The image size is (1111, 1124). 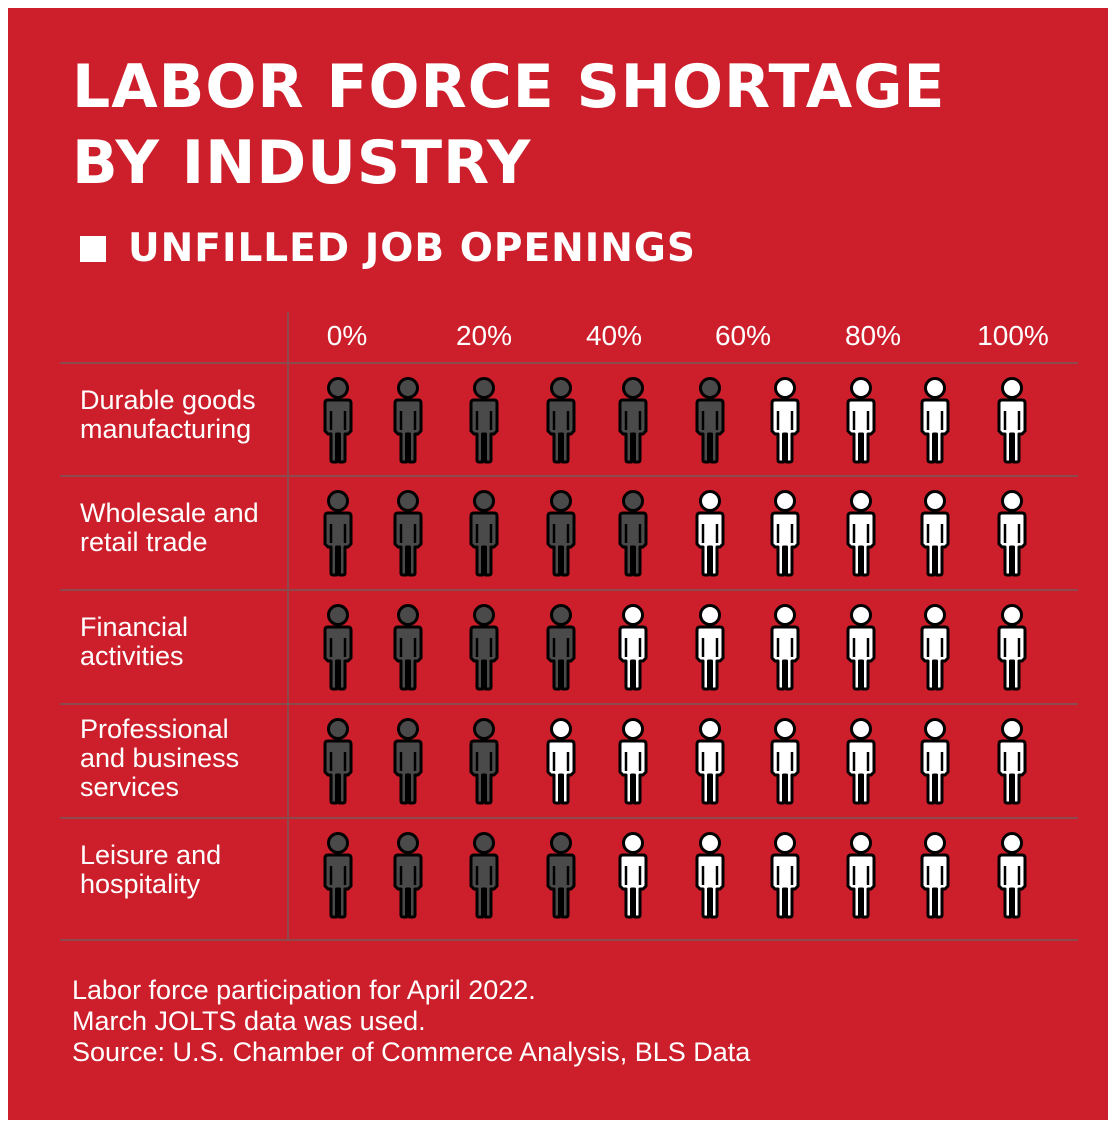 I want to click on category-label: Professional and business services, so click(x=159, y=758).